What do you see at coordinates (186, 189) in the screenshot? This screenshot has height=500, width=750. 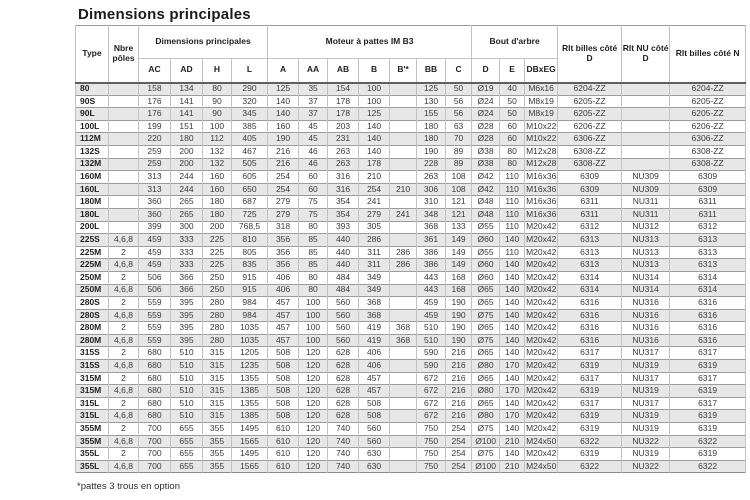 I see `cell: 244` at bounding box center [186, 189].